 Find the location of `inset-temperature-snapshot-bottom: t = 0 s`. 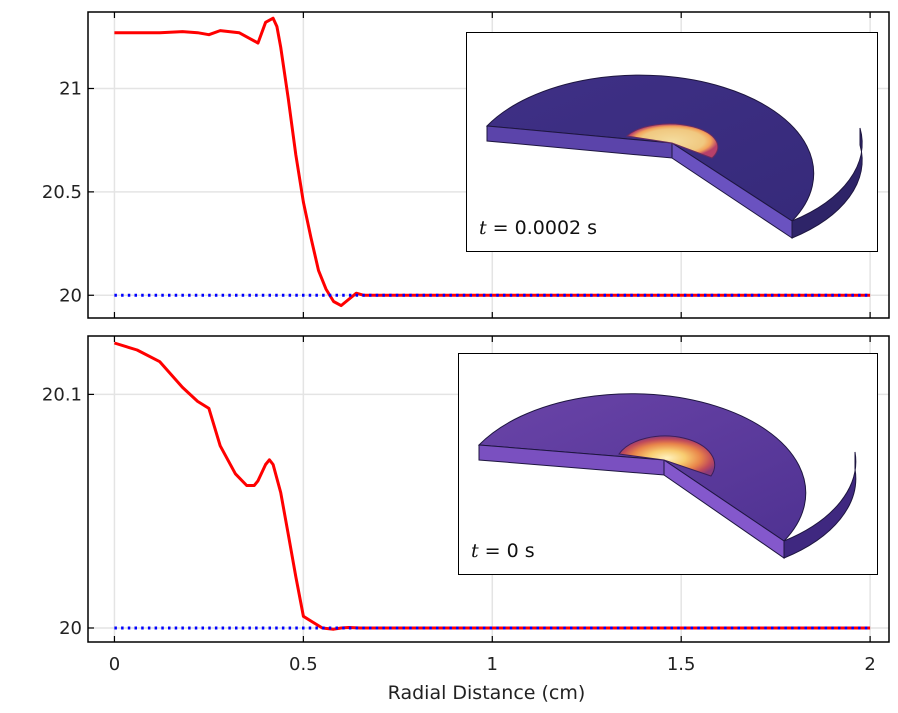

inset-temperature-snapshot-bottom: t = 0 s is located at coordinates (668, 464).